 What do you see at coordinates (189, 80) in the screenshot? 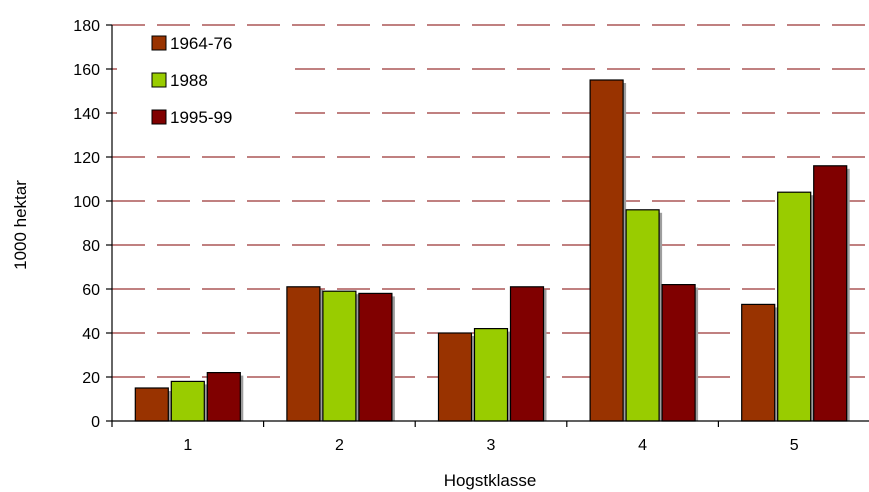
I see `legend-label-1988: 1988` at bounding box center [189, 80].